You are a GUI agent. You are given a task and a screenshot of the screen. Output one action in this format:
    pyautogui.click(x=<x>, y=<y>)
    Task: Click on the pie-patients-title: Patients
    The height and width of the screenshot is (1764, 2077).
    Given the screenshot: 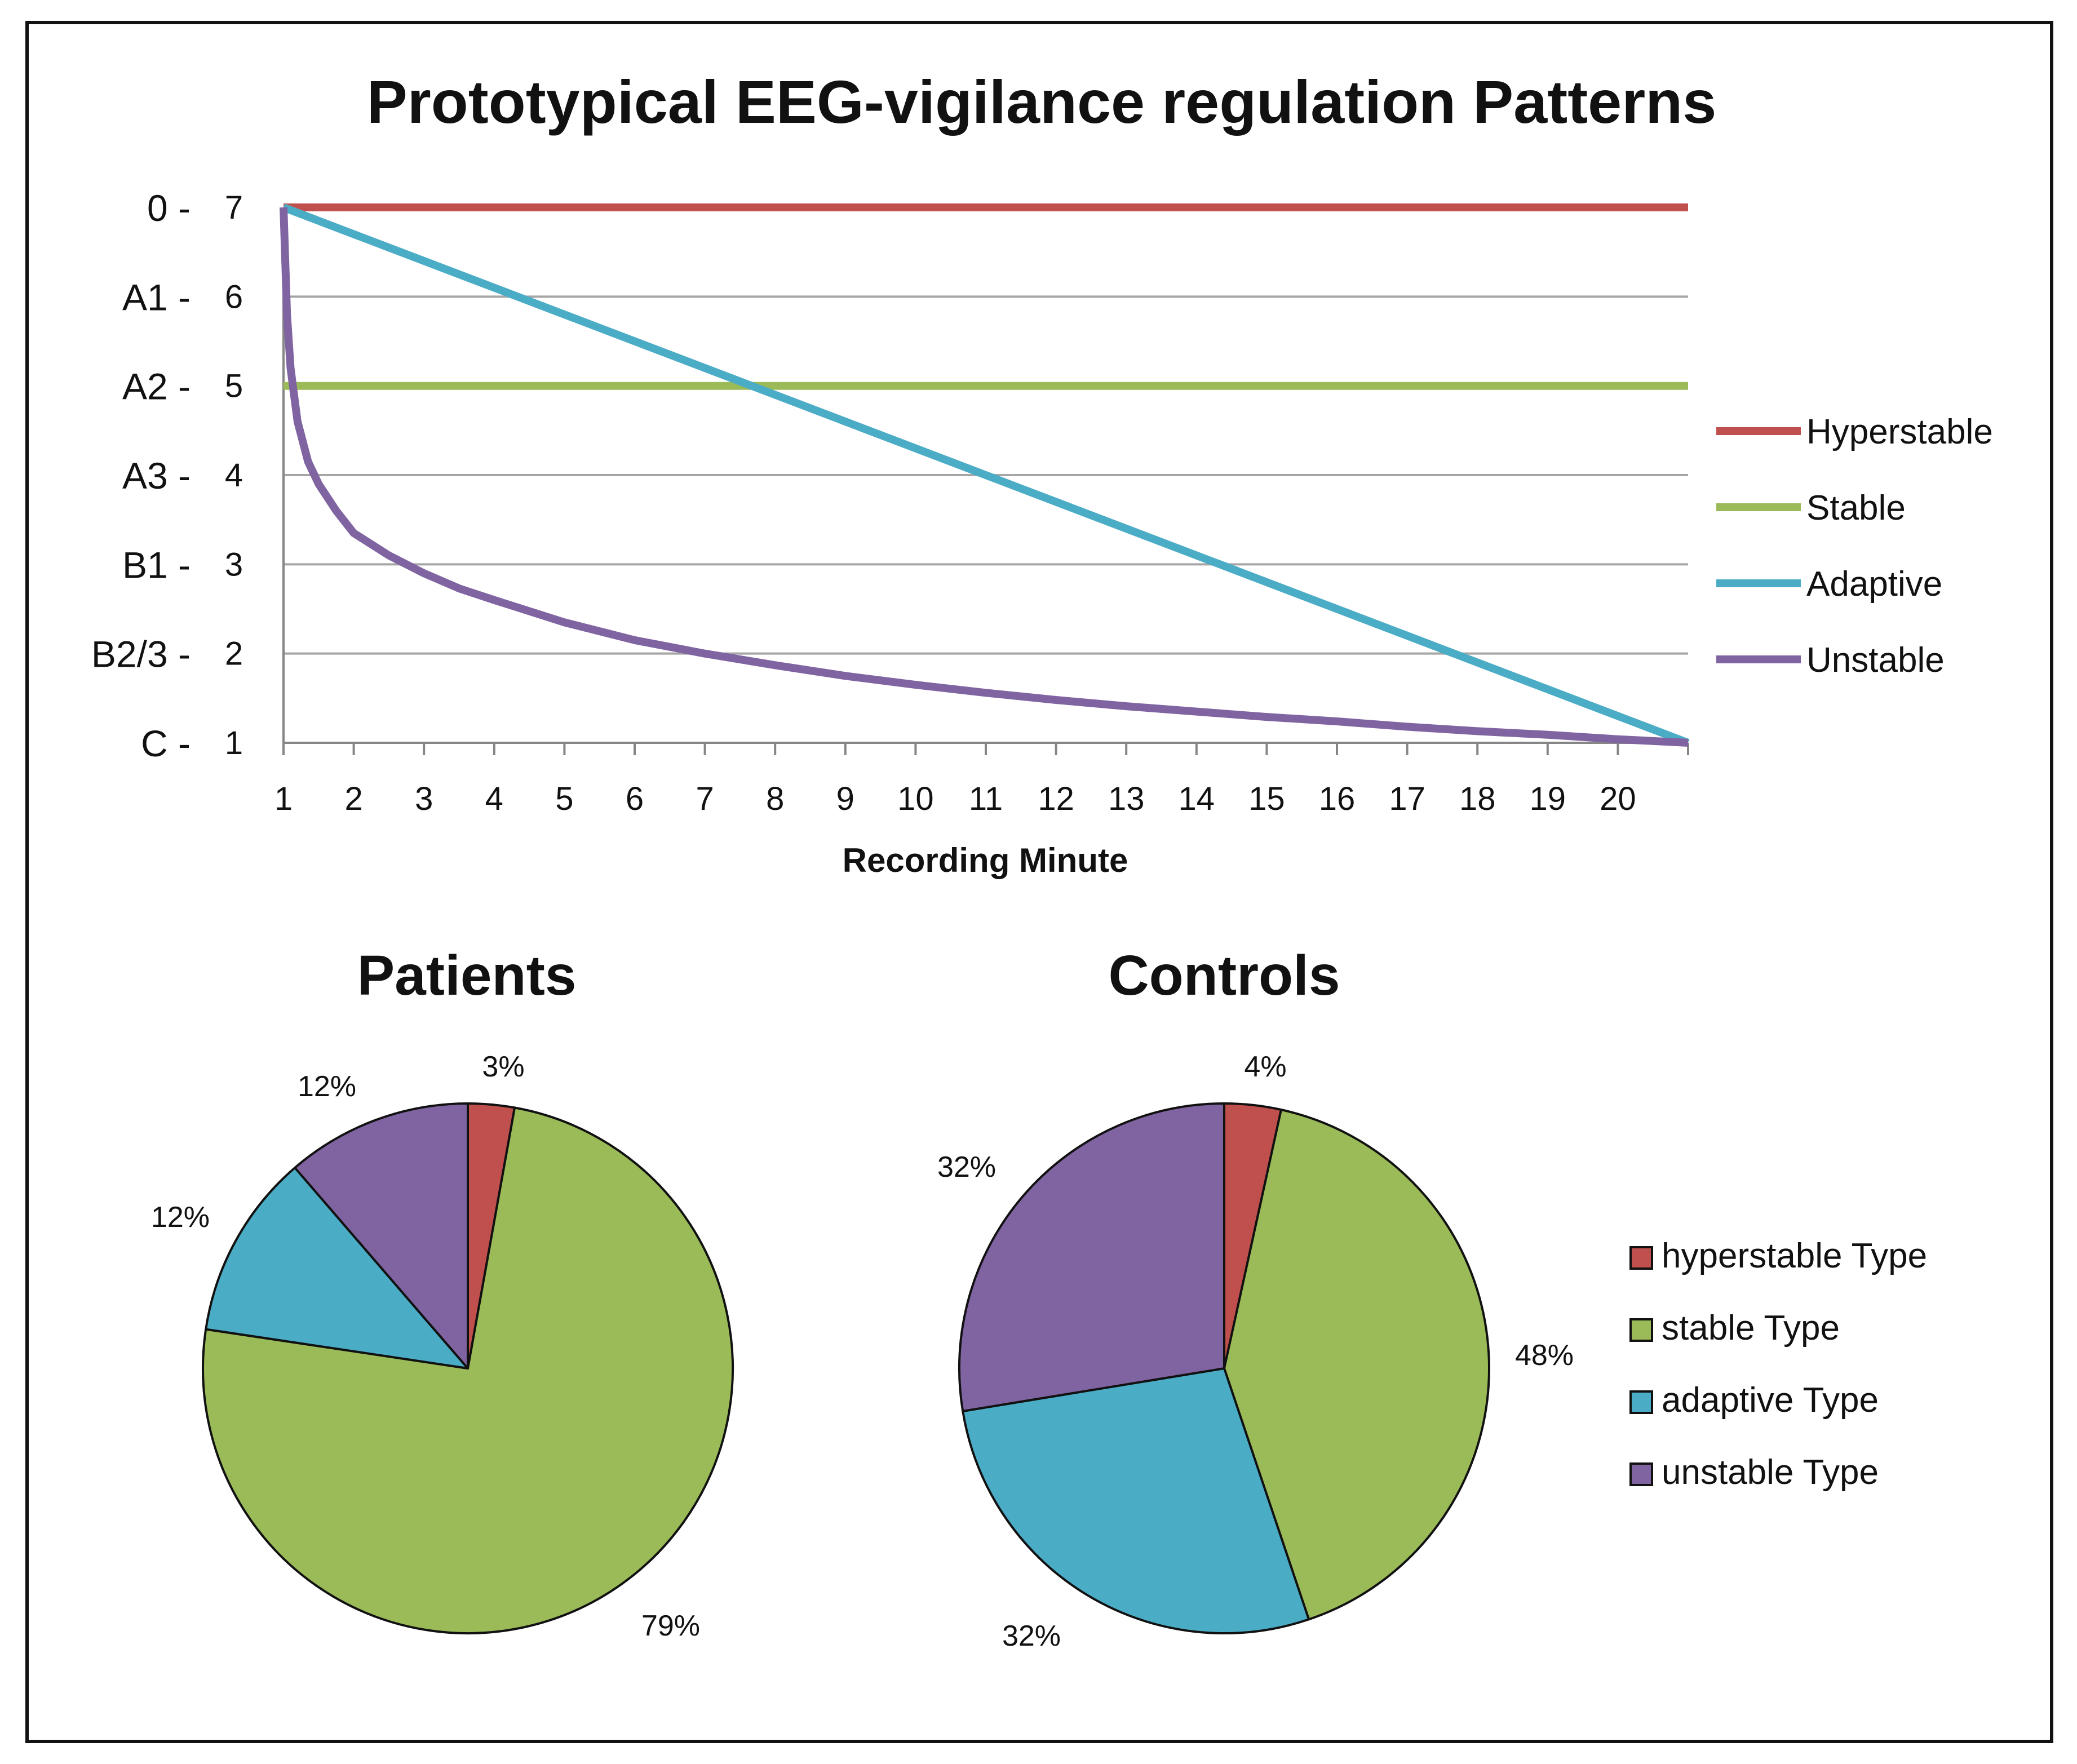 What is the action you would take?
    pyautogui.click(x=466, y=975)
    